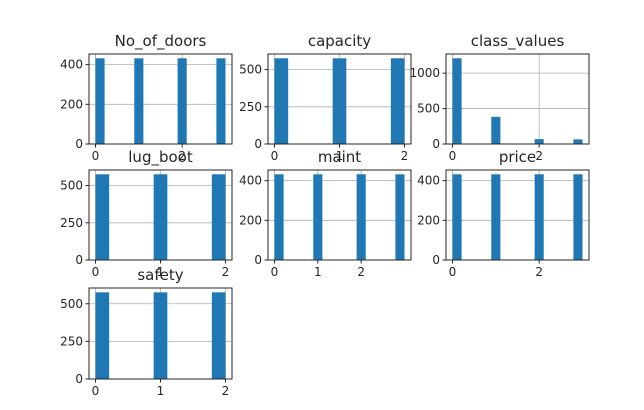 This screenshot has height=410, width=644. What do you see at coordinates (325, 97) in the screenshot?
I see `subplot-capacity: 0 1 2 0 250 500 capacity` at bounding box center [325, 97].